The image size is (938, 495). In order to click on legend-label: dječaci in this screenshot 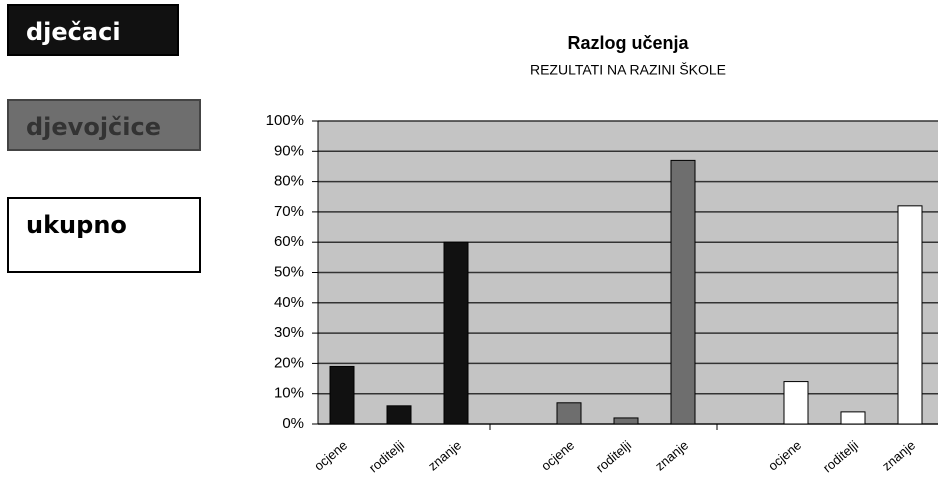, I will do `click(73, 32)`.